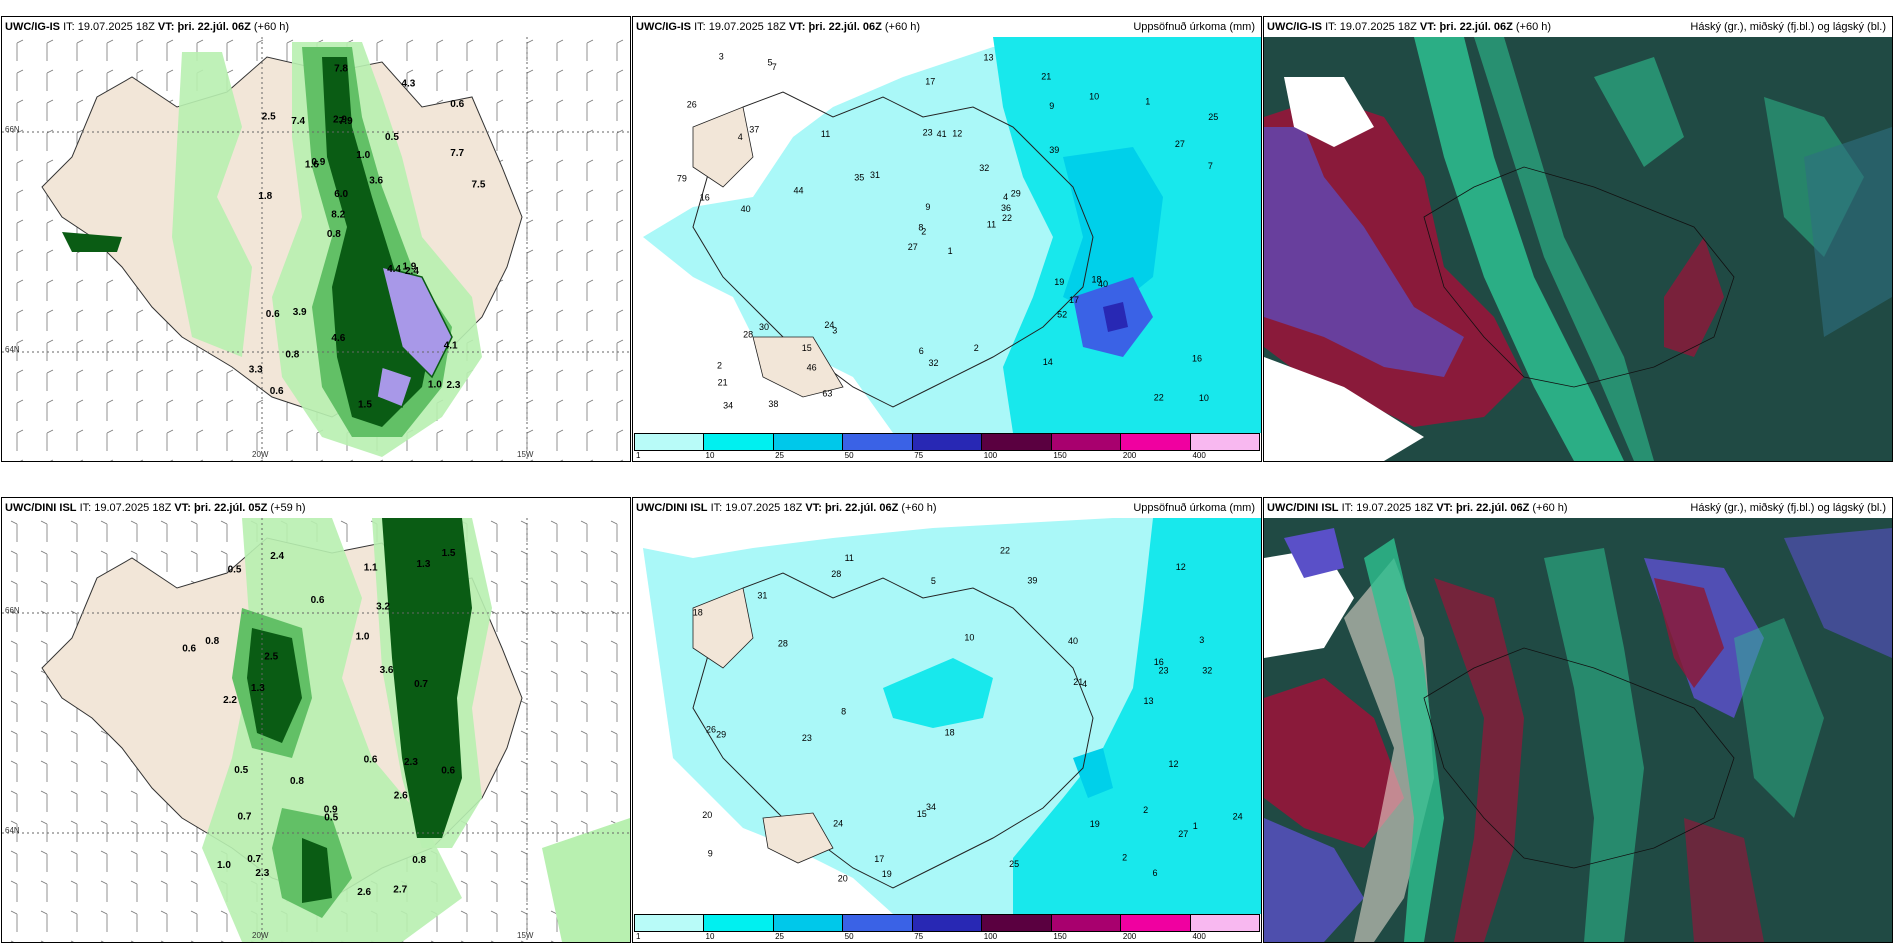 The image size is (1900, 950). Describe the element at coordinates (260, 454) in the screenshot. I see `lon-label-20: 20W` at that location.